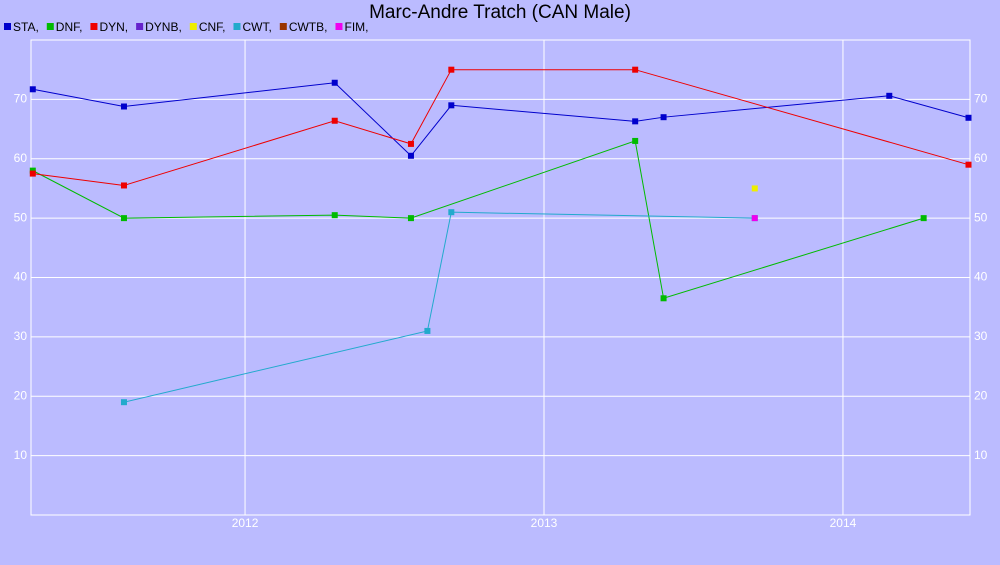 The height and width of the screenshot is (565, 1000). What do you see at coordinates (113, 27) in the screenshot?
I see `legend-label: DYN,` at bounding box center [113, 27].